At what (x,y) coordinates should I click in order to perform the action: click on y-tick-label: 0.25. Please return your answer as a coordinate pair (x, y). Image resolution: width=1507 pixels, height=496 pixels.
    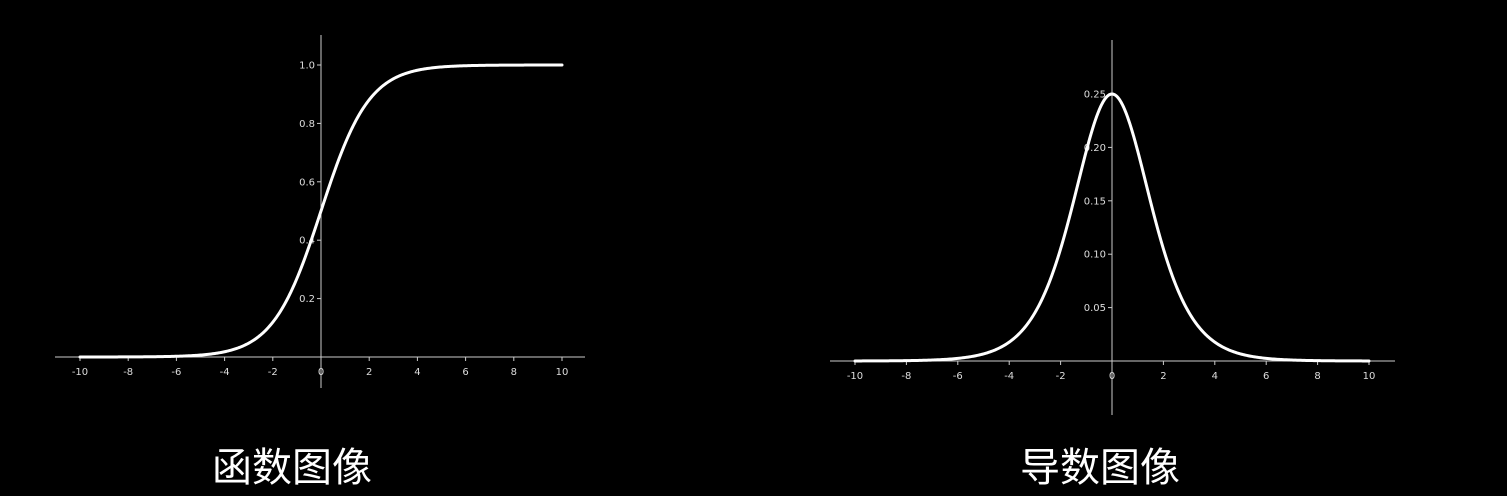
    Looking at the image, I should click on (1095, 95).